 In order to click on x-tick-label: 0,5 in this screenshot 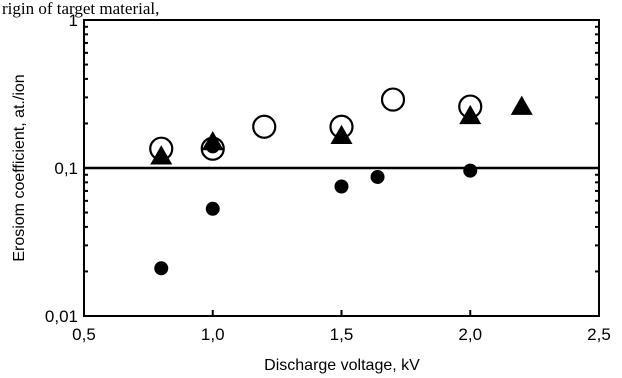, I will do `click(84, 334)`.